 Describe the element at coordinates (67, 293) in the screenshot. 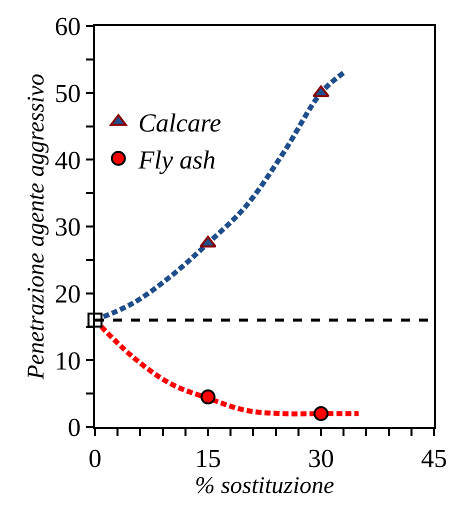

I see `y-tick-label: 20` at that location.